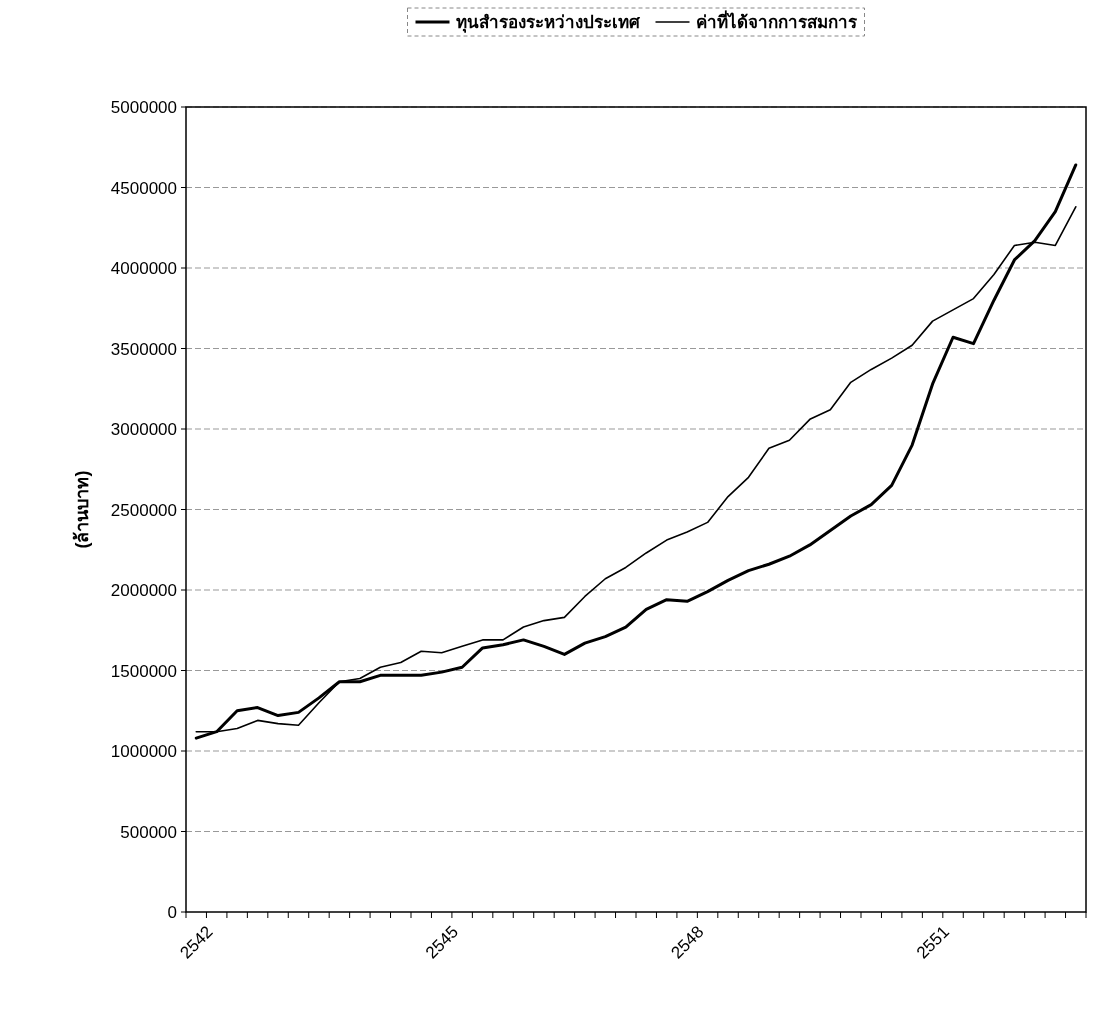 Image resolution: width=1099 pixels, height=1015 pixels. I want to click on y-tick-label: 2500000, so click(143, 510).